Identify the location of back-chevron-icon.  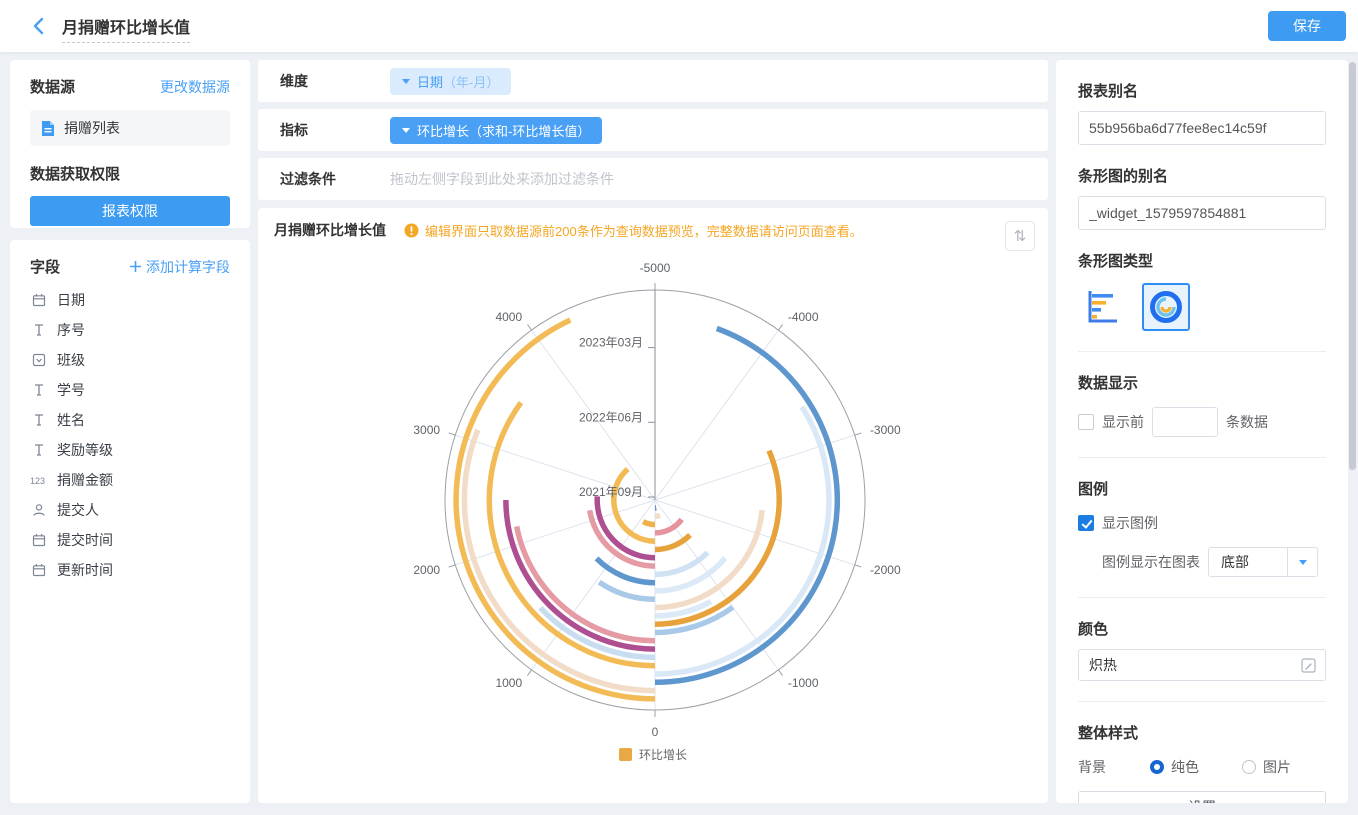
(38, 26).